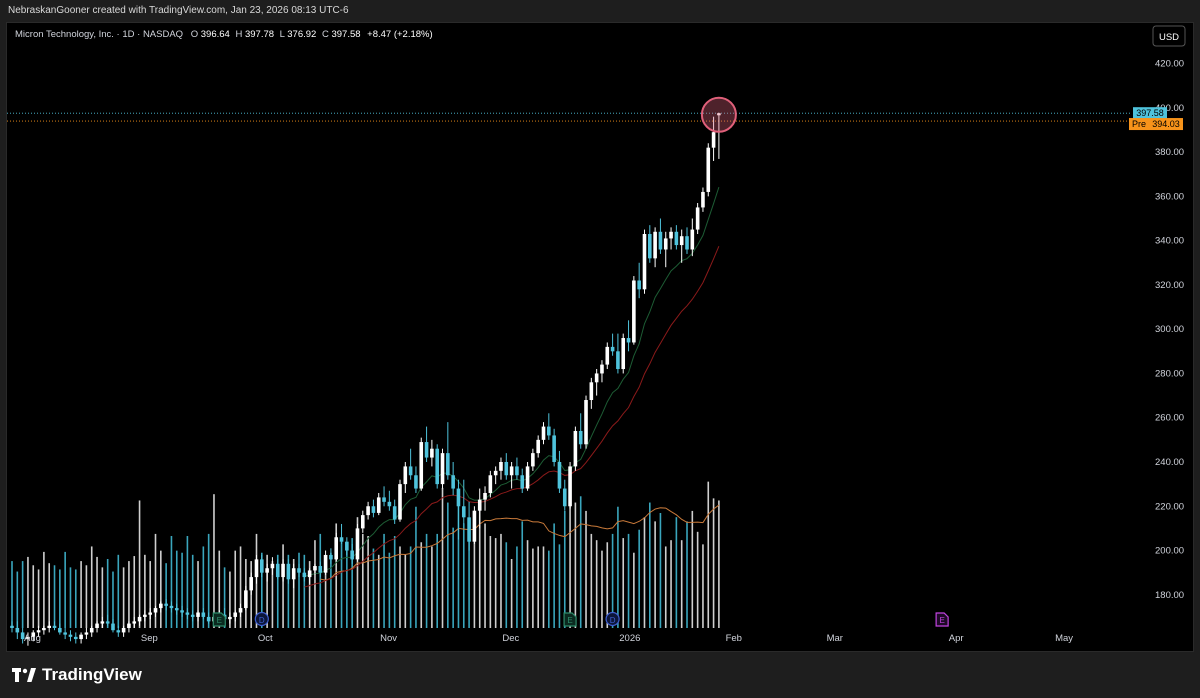 This screenshot has width=1200, height=698. What do you see at coordinates (99, 34) in the screenshot?
I see `symbol-name: Micron Technology, Inc. · 1D · NASDAQ` at bounding box center [99, 34].